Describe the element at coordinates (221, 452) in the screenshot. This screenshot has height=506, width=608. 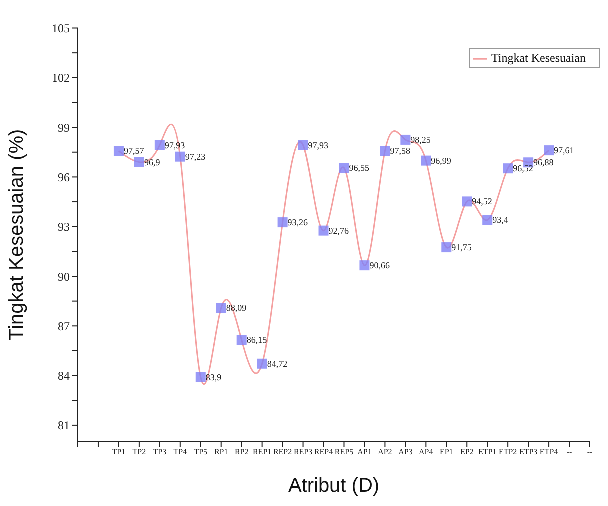
I see `x-tick-label: RP1` at that location.